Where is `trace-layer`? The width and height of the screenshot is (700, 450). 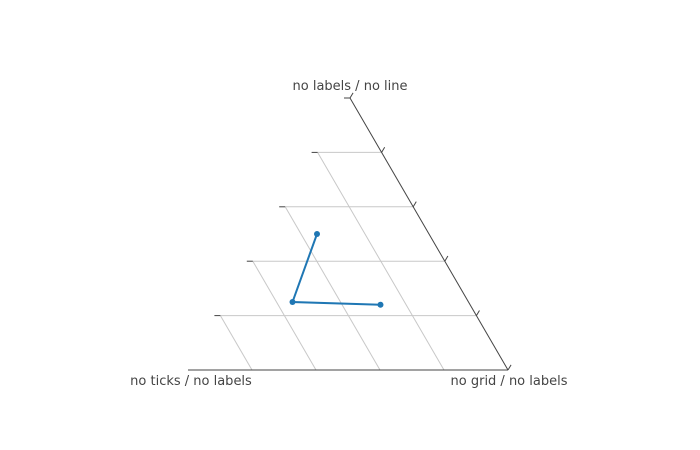 trace-layer is located at coordinates (336, 269).